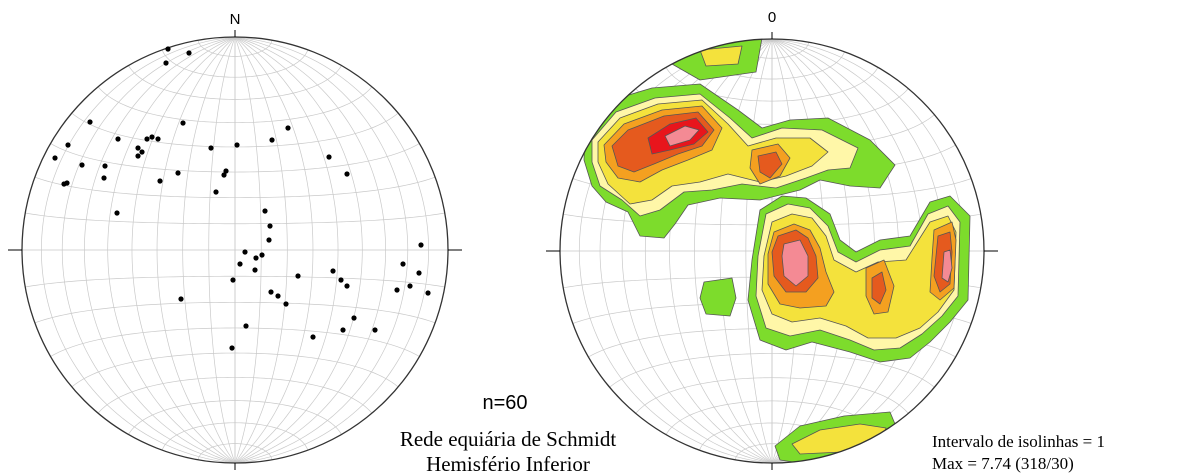 The image size is (1187, 476). I want to click on max-density-label: Max = 7.74 (318/30), so click(1003, 463).